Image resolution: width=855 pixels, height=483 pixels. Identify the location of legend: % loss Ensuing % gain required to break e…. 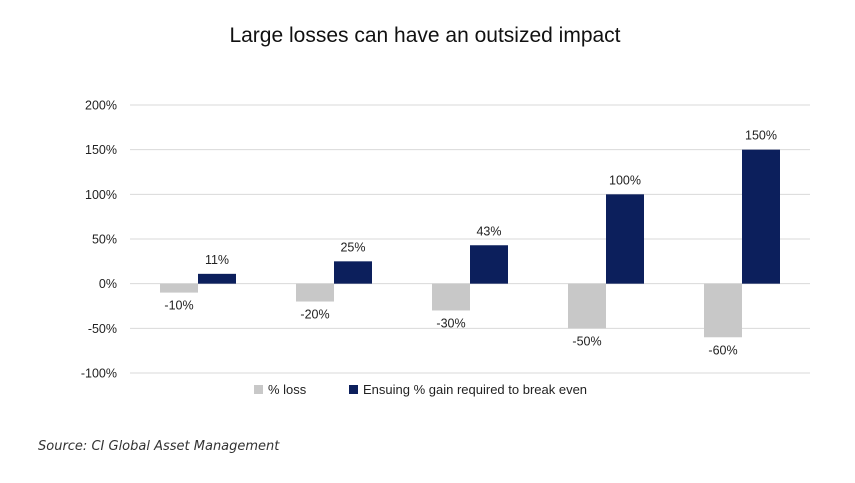
(420, 389).